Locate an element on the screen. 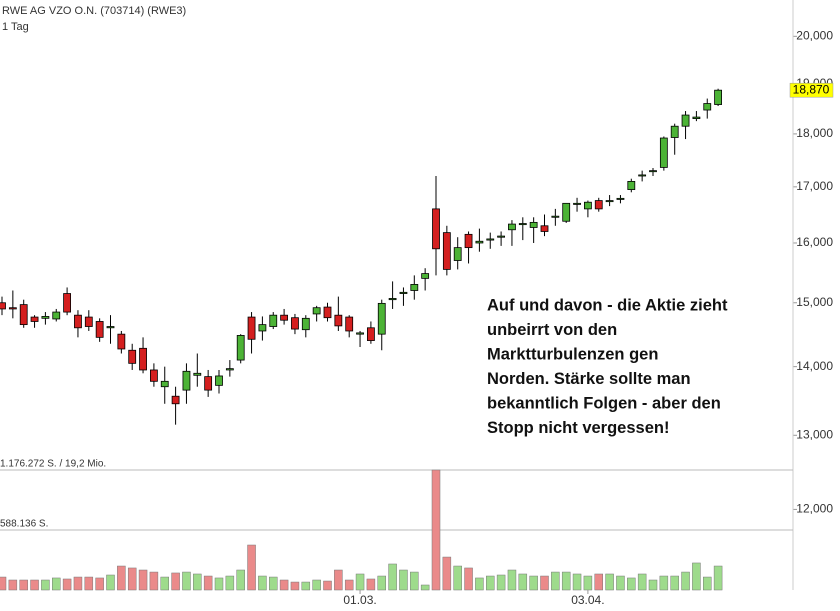  x-tick-label: 01.03. is located at coordinates (359, 600).